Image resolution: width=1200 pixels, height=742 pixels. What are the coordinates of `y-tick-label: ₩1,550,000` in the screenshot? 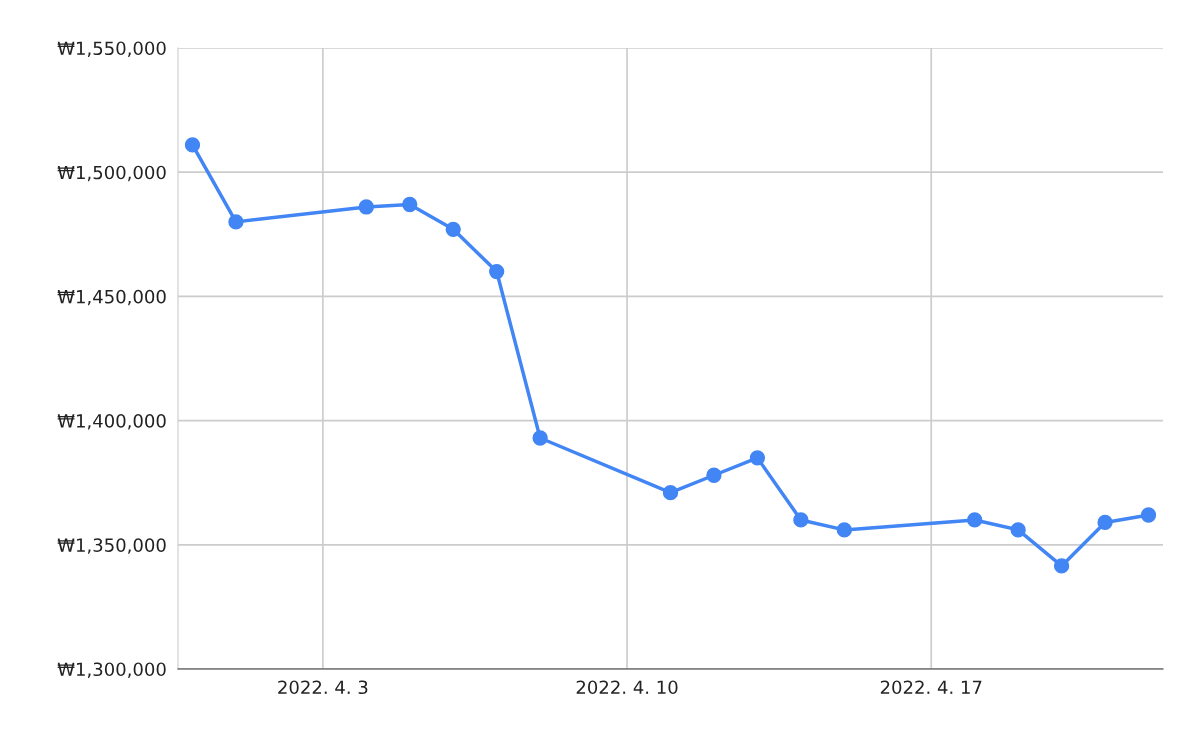 It's located at (111, 49).